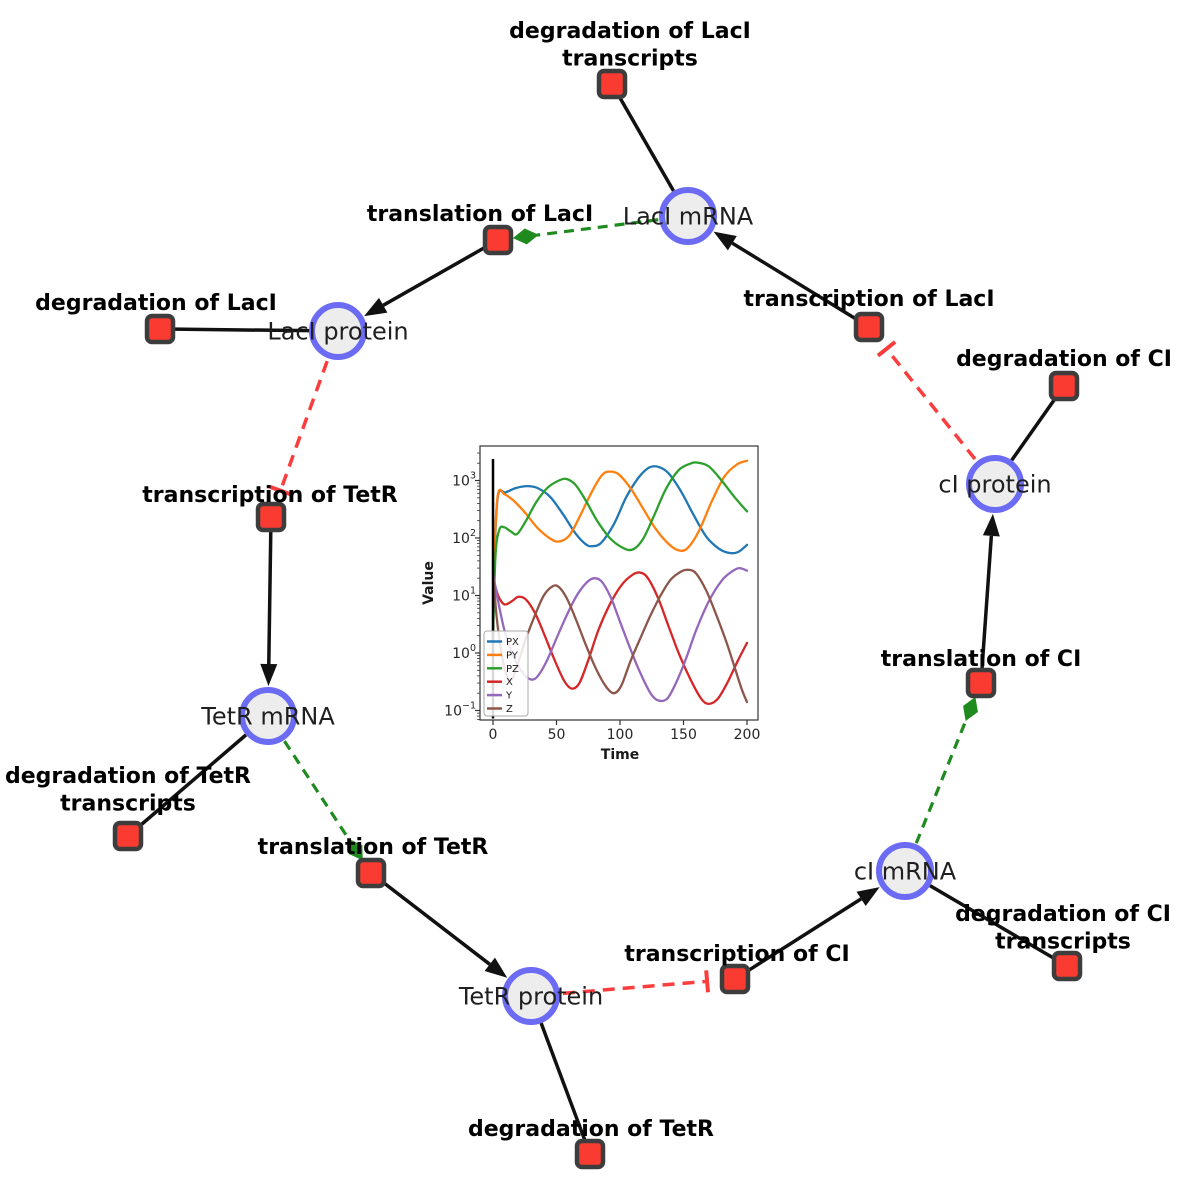 This screenshot has height=1200, width=1189. What do you see at coordinates (128, 776) in the screenshot?
I see `reaction-label-deg-tetr-transcripts-line0: degradation of TetR` at bounding box center [128, 776].